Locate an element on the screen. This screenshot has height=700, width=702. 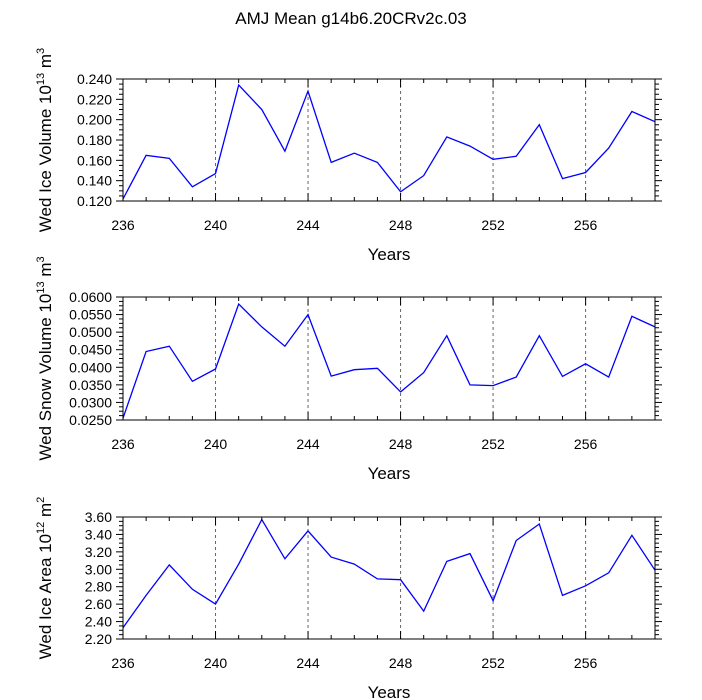
y-axis-label: Wed Snow Volume 1013 m3 is located at coordinates (45, 358).